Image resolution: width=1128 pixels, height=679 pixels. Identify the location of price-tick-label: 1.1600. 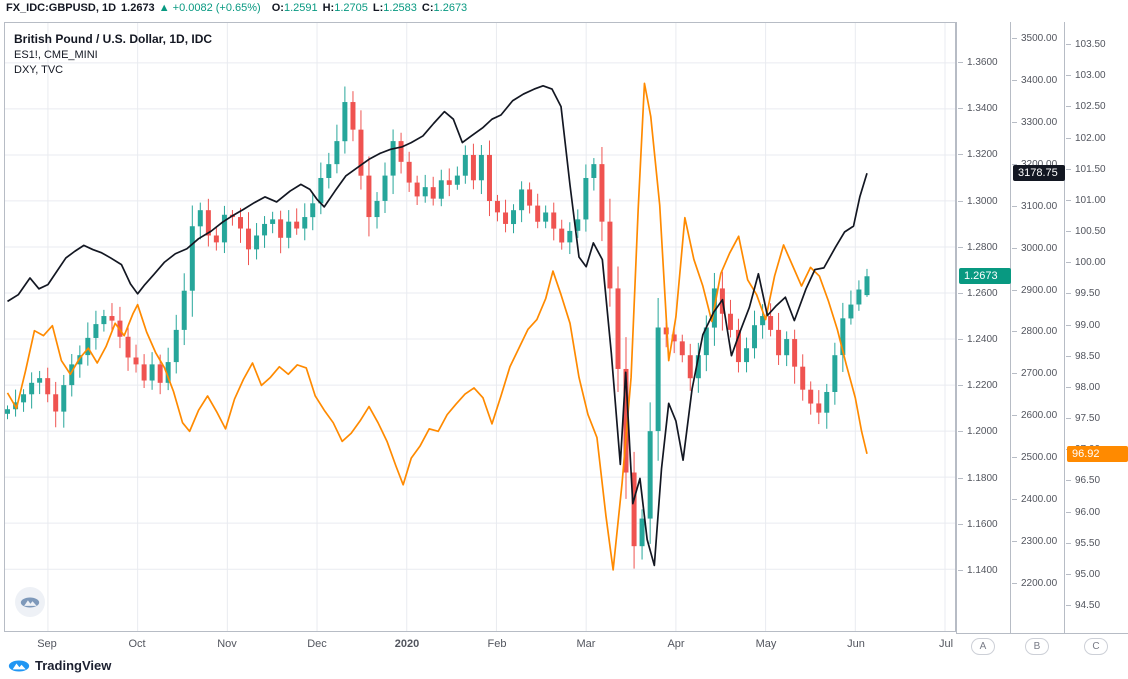
(982, 524).